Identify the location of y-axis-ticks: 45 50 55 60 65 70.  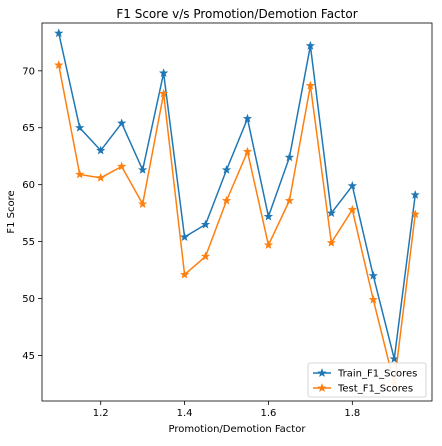
(32, 214).